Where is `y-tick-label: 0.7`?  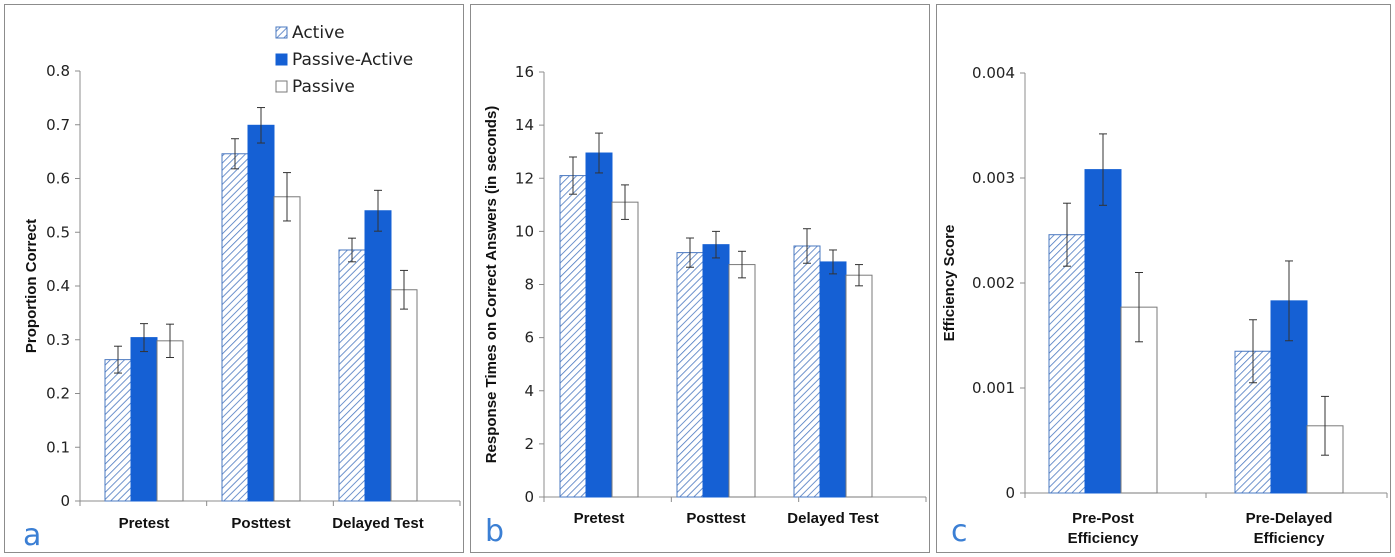 y-tick-label: 0.7 is located at coordinates (58, 125).